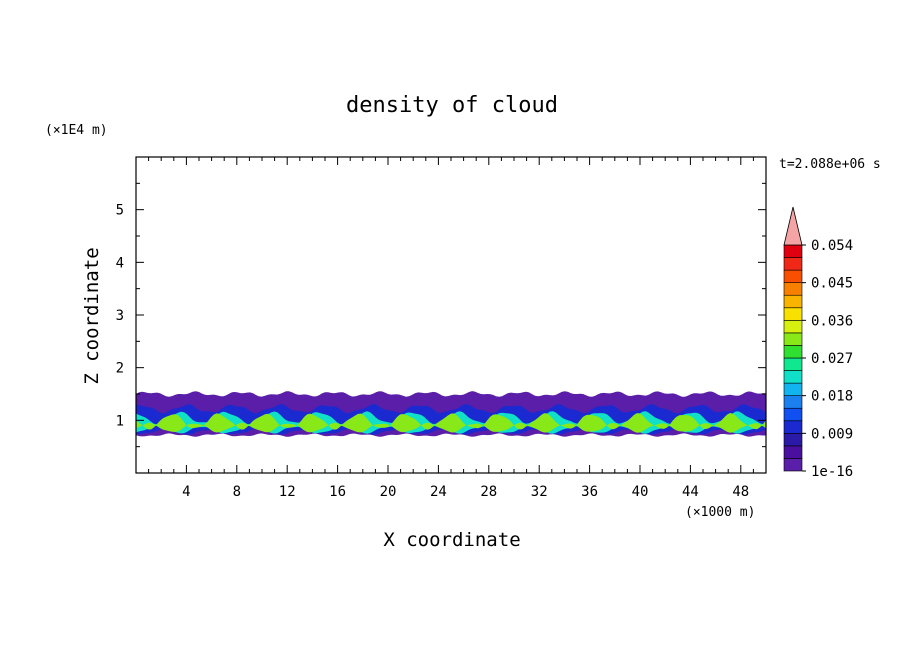 The width and height of the screenshot is (904, 654). What do you see at coordinates (830, 164) in the screenshot?
I see `time-label: t=2.088e+06 s` at bounding box center [830, 164].